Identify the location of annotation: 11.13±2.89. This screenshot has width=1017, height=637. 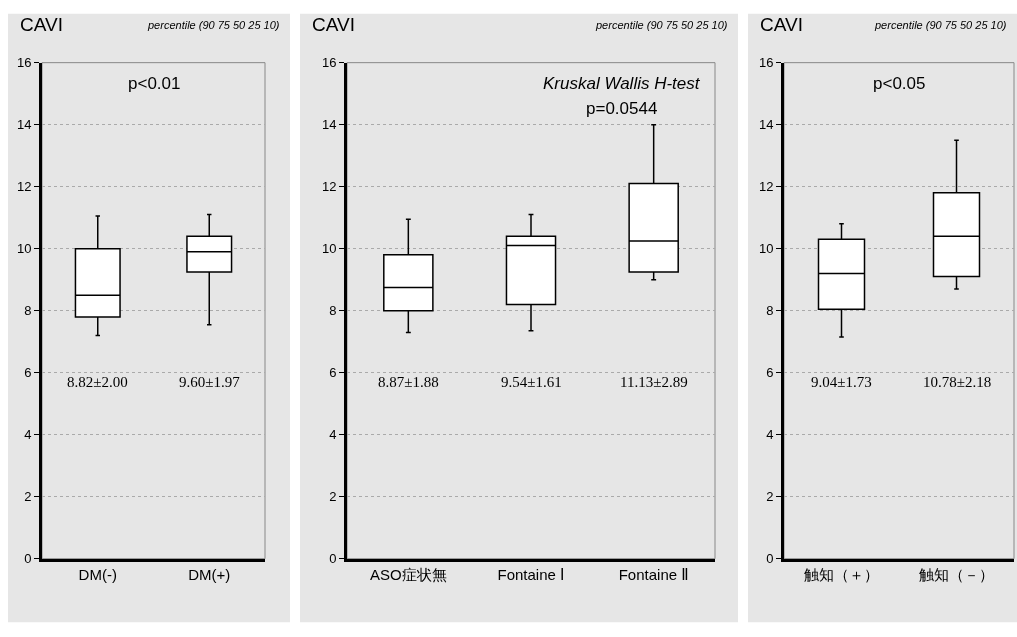
(654, 382).